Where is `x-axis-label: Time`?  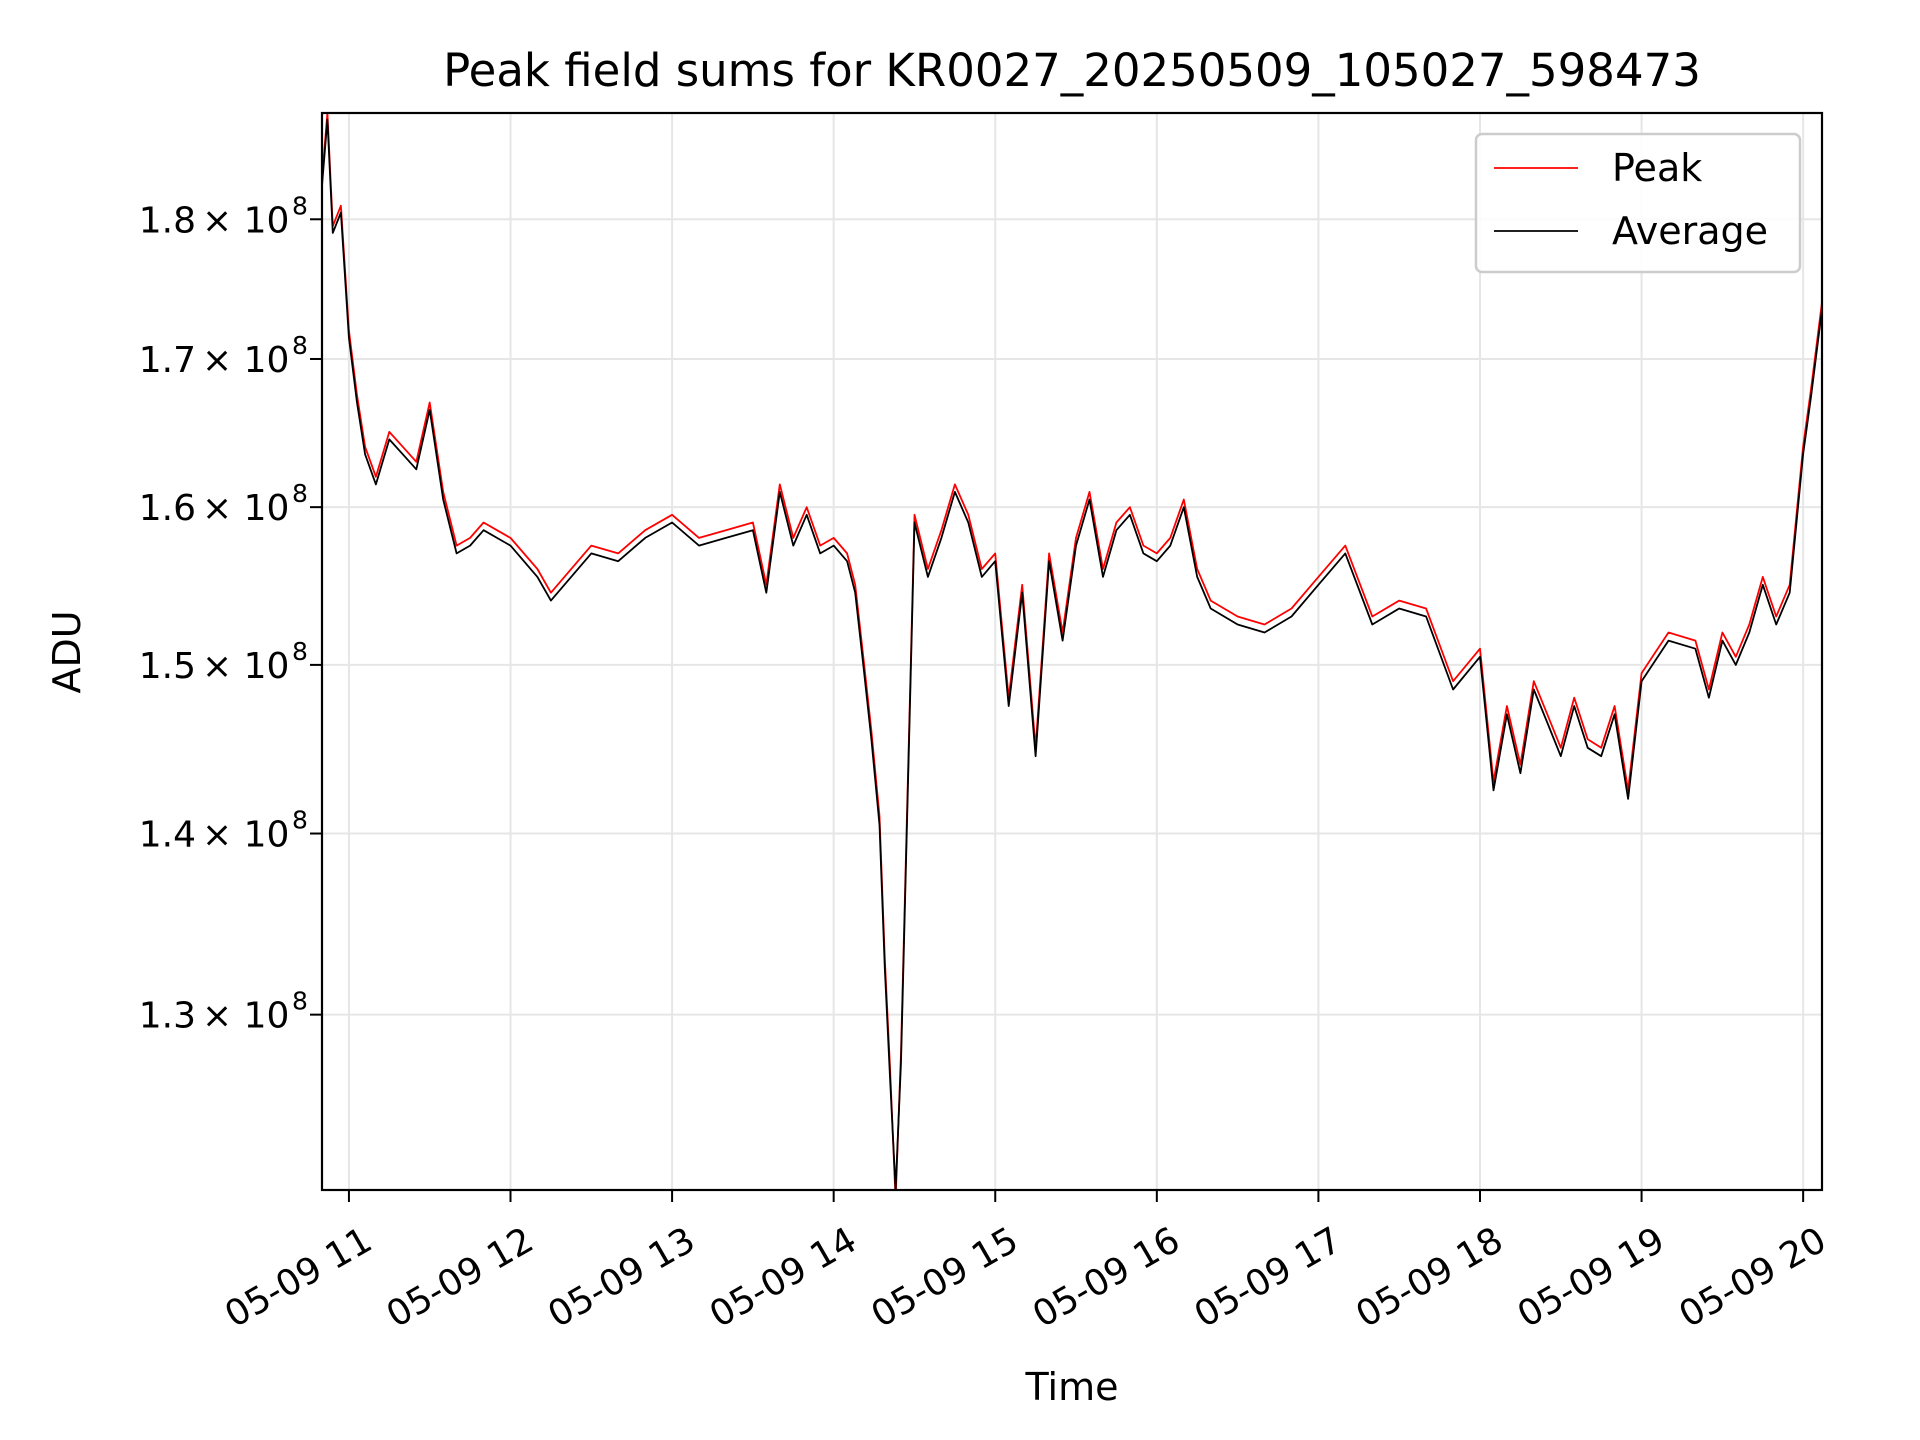 x-axis-label: Time is located at coordinates (1072, 1387).